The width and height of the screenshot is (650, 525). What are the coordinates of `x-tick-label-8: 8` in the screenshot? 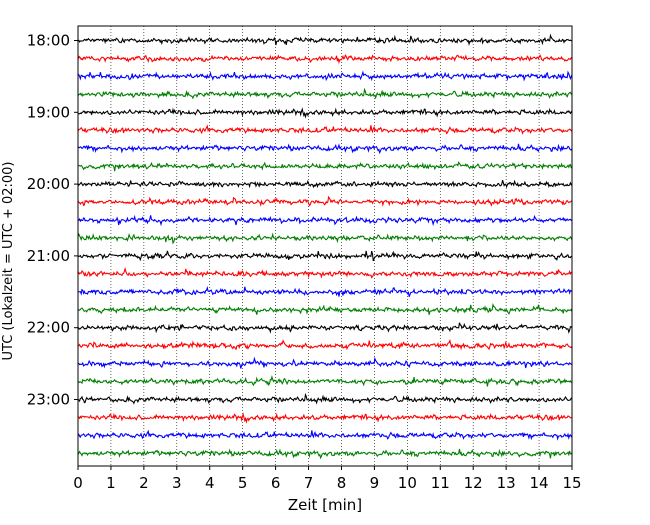 It's located at (342, 483).